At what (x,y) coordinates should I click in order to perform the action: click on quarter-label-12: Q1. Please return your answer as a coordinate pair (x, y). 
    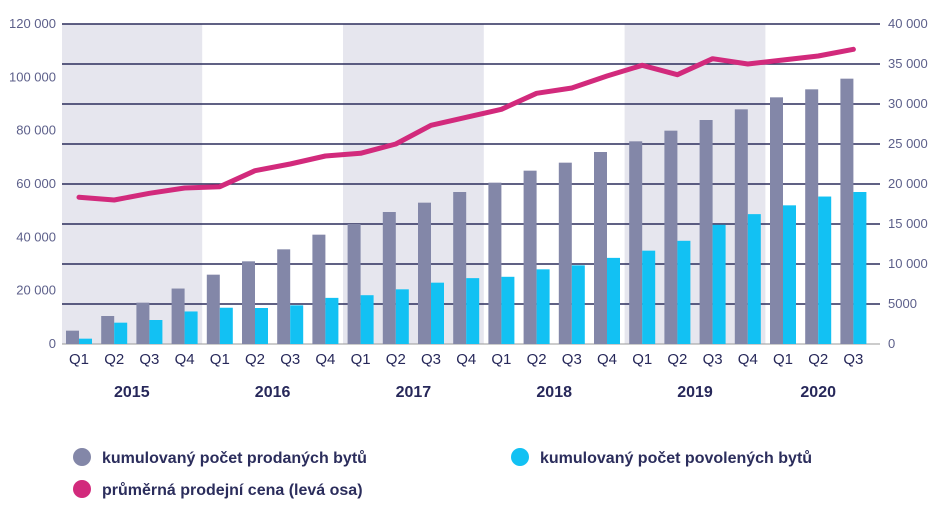
    Looking at the image, I should click on (501, 359).